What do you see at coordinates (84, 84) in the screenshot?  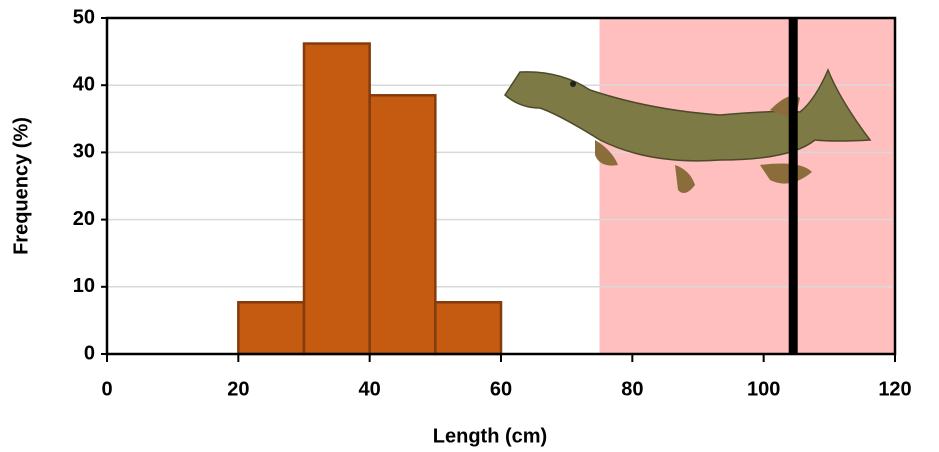 I see `y-tick-label: 40` at bounding box center [84, 84].